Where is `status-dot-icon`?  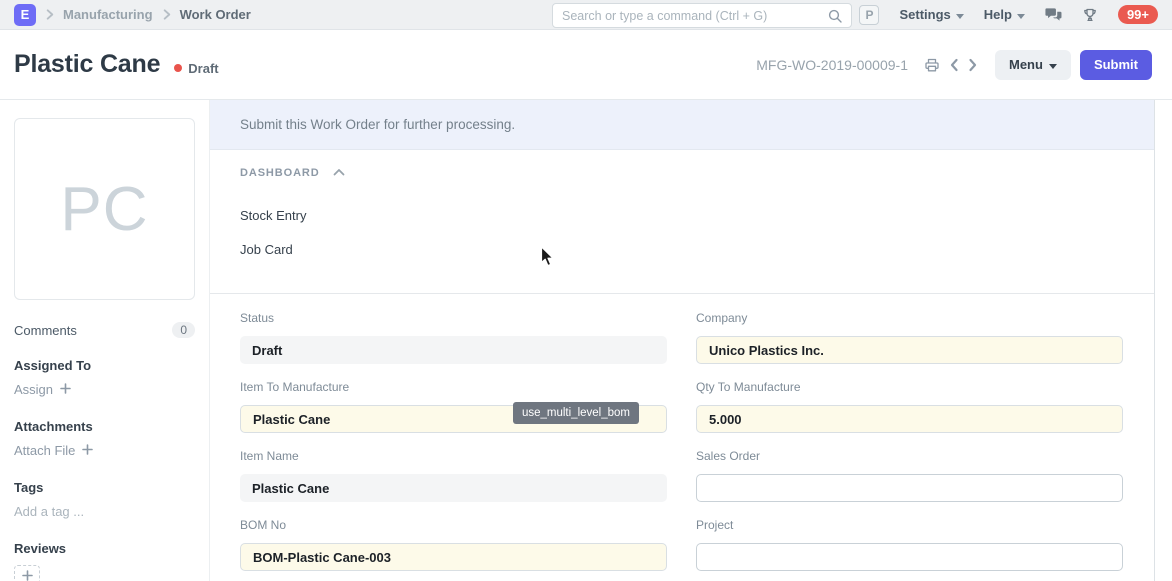 status-dot-icon is located at coordinates (178, 68).